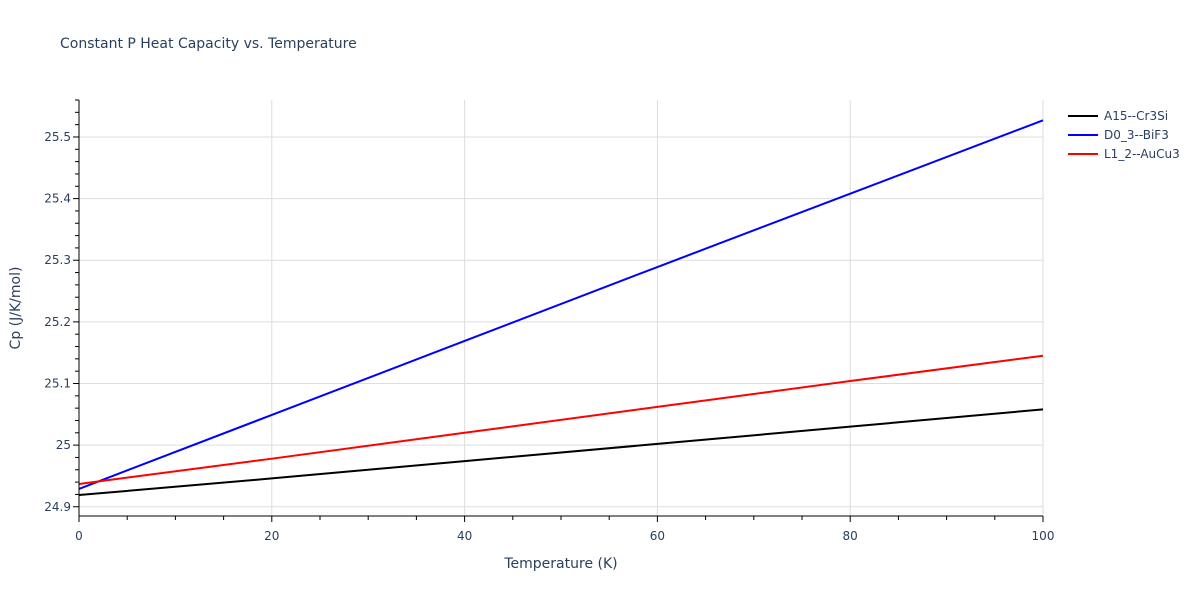 This screenshot has height=600, width=1200. Describe the element at coordinates (57, 260) in the screenshot. I see `y-tick-label: 25.3` at that location.